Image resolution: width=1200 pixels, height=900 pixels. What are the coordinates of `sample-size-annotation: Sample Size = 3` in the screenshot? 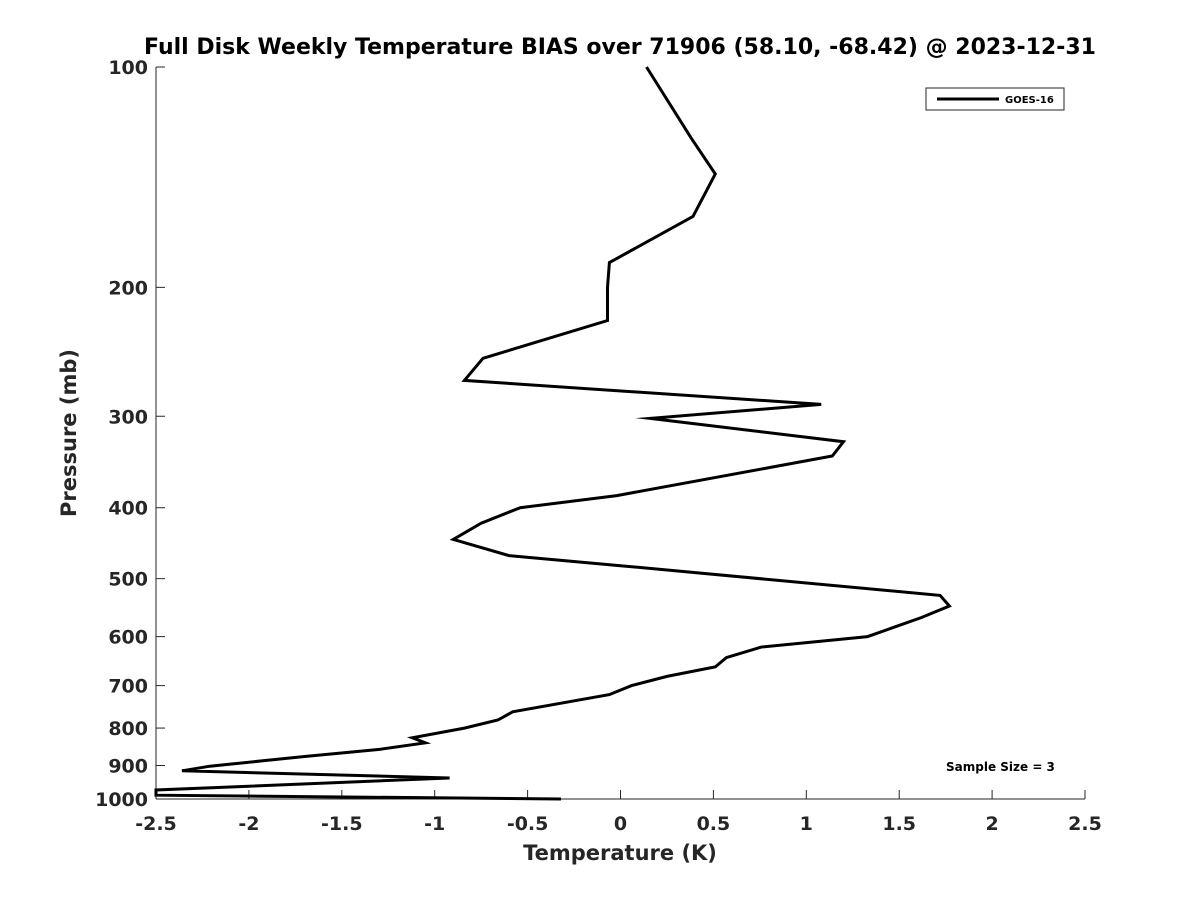 It's located at (1000, 767).